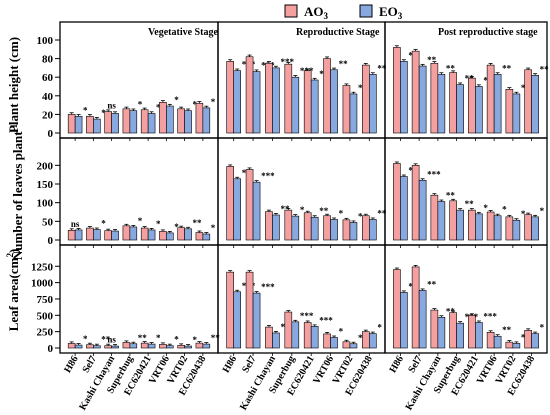 The width and height of the screenshot is (550, 415). What do you see at coordinates (291, 11) in the screenshot?
I see `legend-swatch-ao3` at bounding box center [291, 11].